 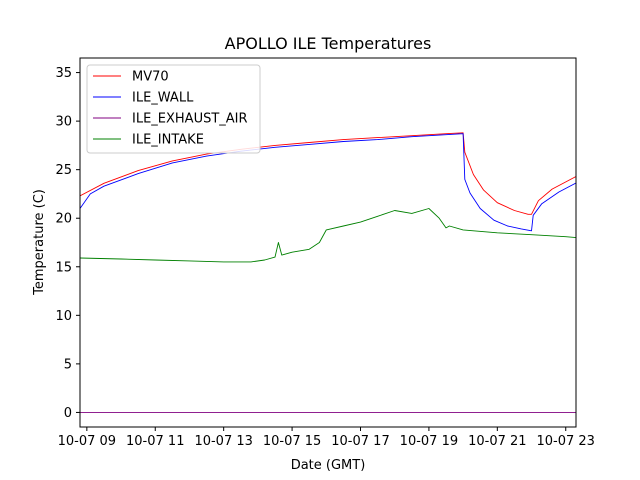 What do you see at coordinates (155, 441) in the screenshot?
I see `x-tick-label: 10-07 11` at bounding box center [155, 441].